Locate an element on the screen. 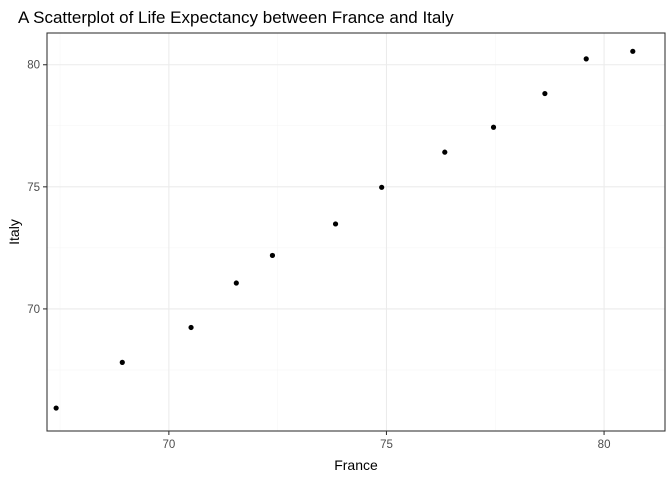 This screenshot has height=480, width=672. y-axis-ticks: 70 75 80 is located at coordinates (37, 188).